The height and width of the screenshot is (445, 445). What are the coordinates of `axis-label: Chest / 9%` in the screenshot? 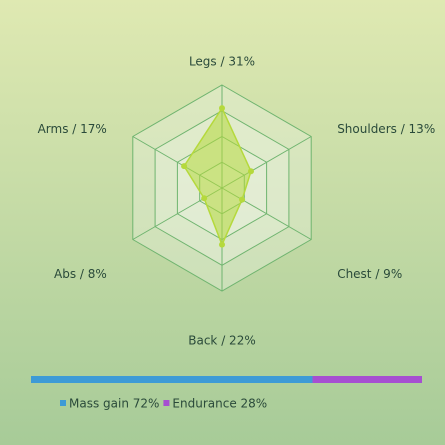 It's located at (369, 274).